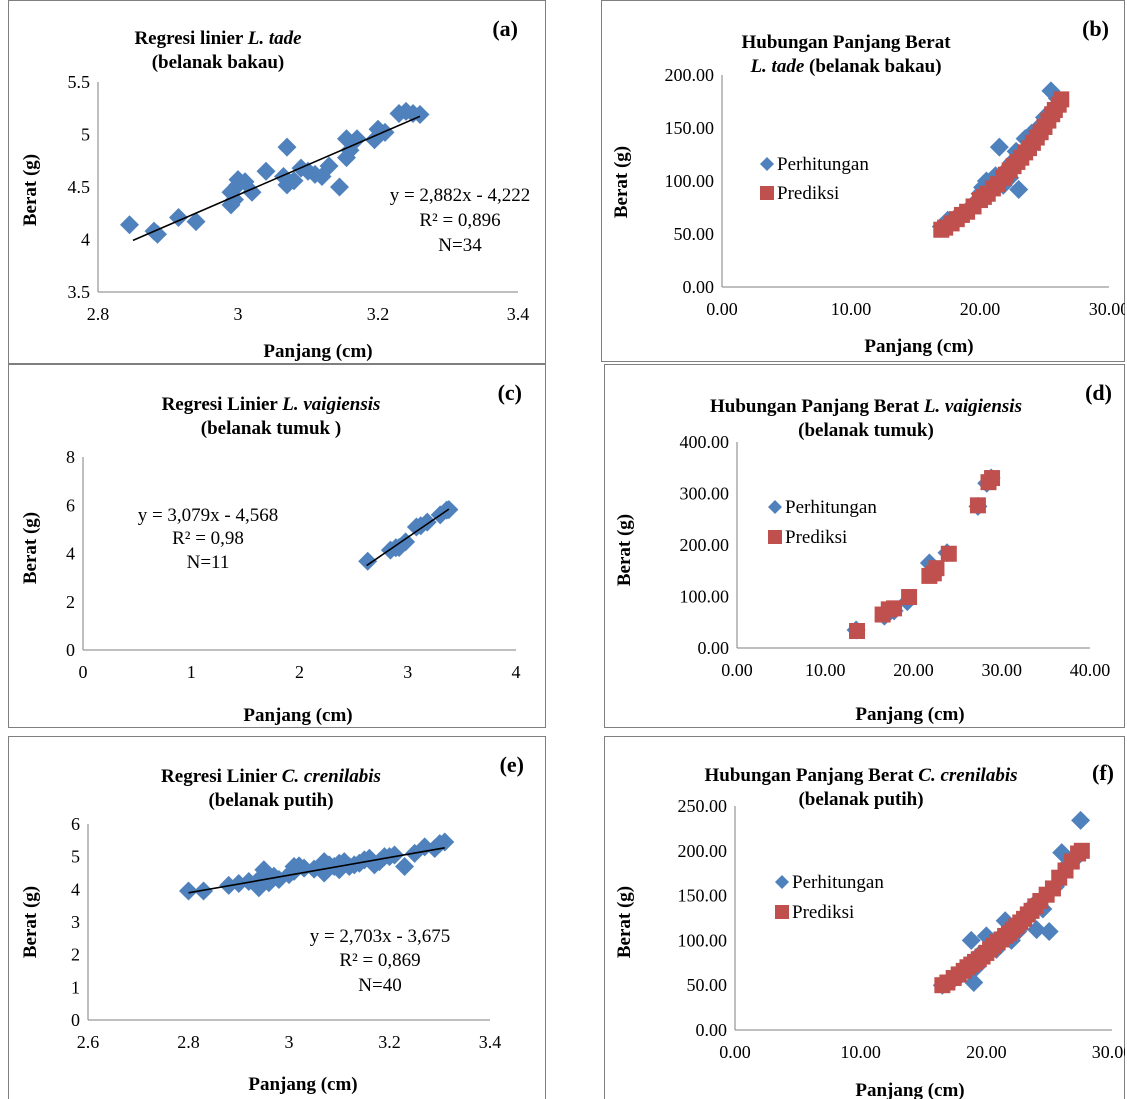 This screenshot has height=1099, width=1127. What do you see at coordinates (1090, 670) in the screenshot?
I see `x-tick-label: 40.00` at bounding box center [1090, 670].